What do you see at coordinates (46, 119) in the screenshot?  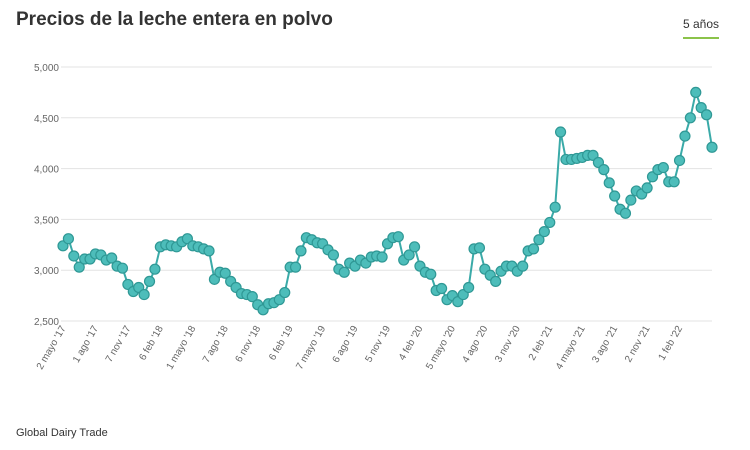 I see `y-tick-label: 4,500` at bounding box center [46, 119].